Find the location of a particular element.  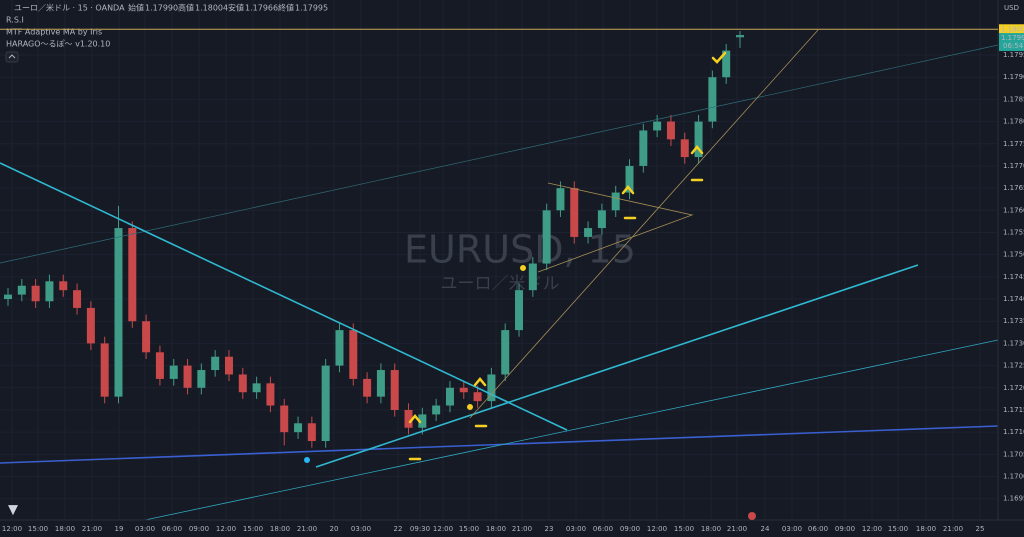

y-tick-label: 1.17250 is located at coordinates (1013, 366).